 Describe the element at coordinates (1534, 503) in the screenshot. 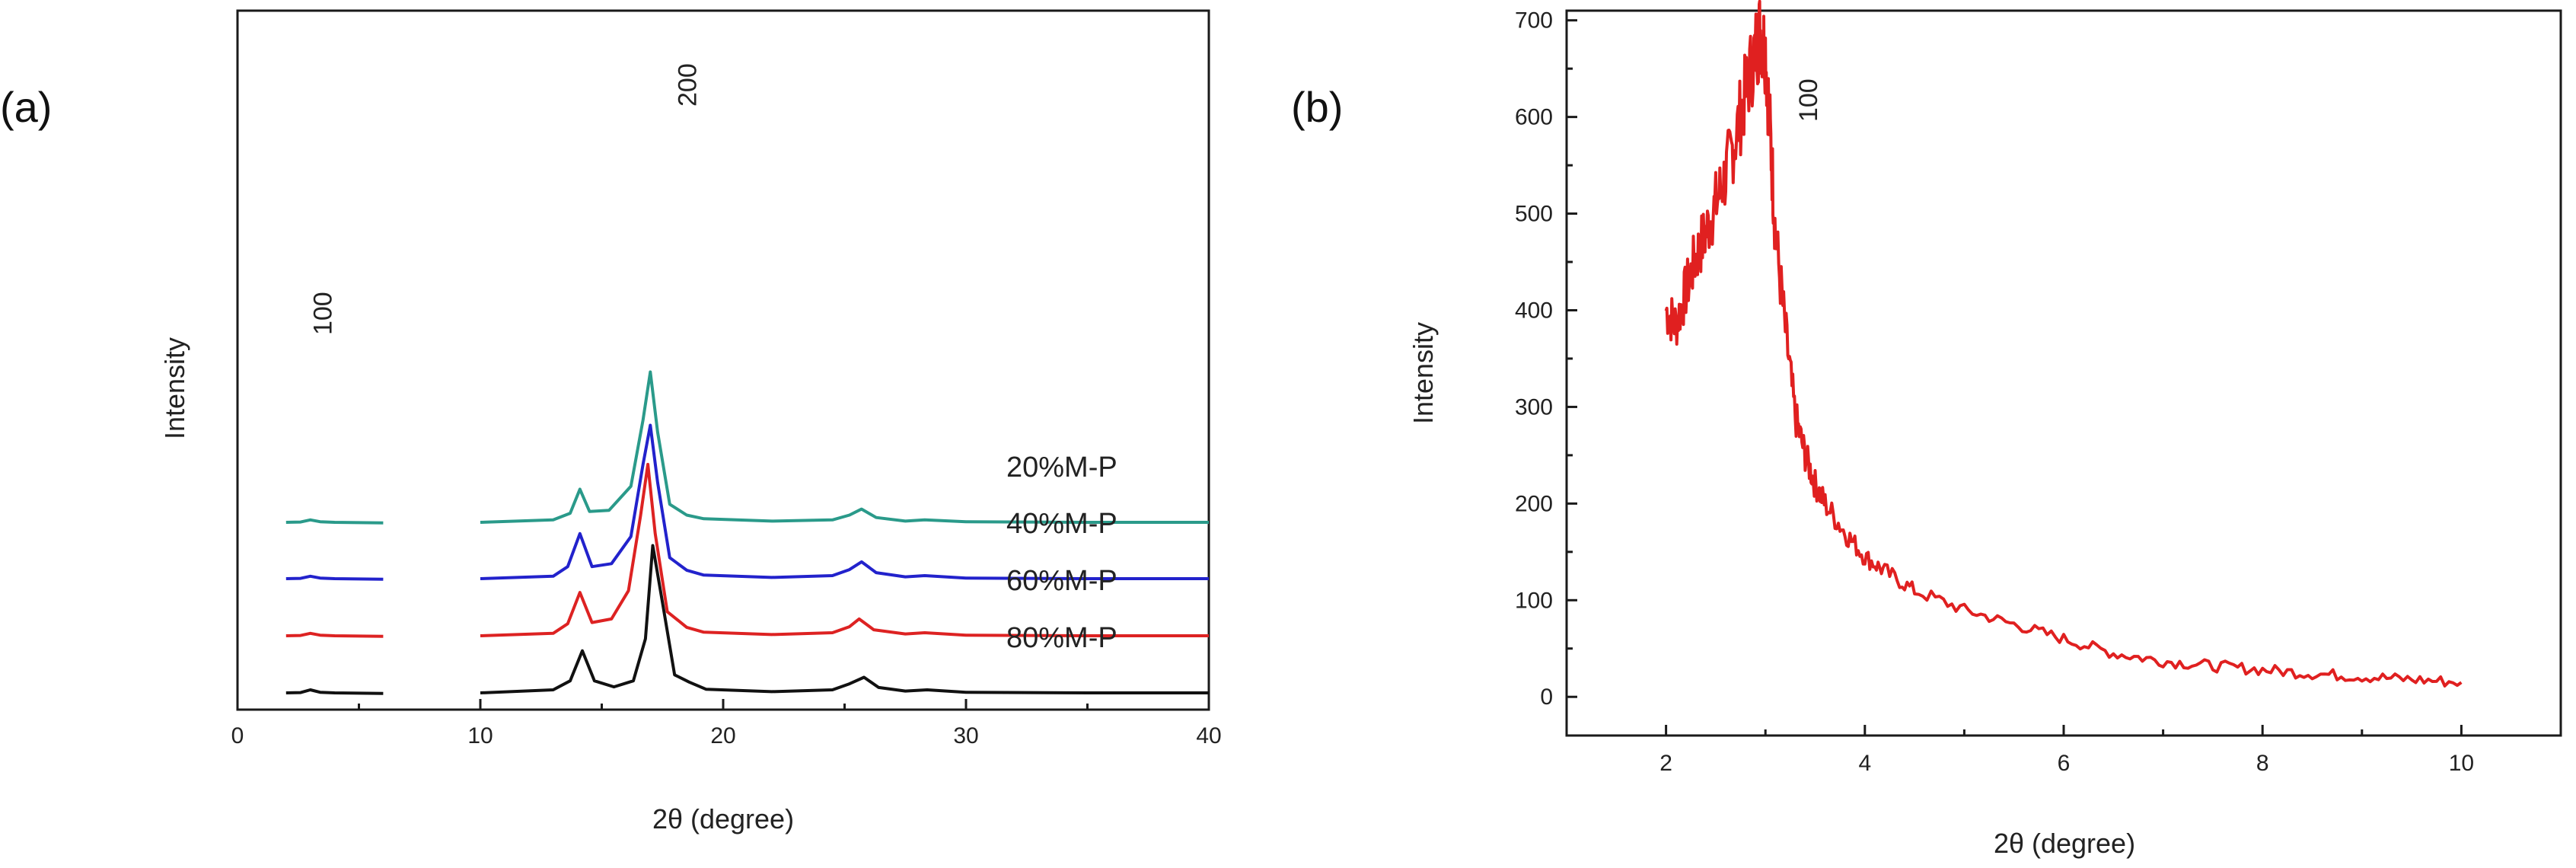

I see `panel-b-y-tick-label-2: 200` at that location.